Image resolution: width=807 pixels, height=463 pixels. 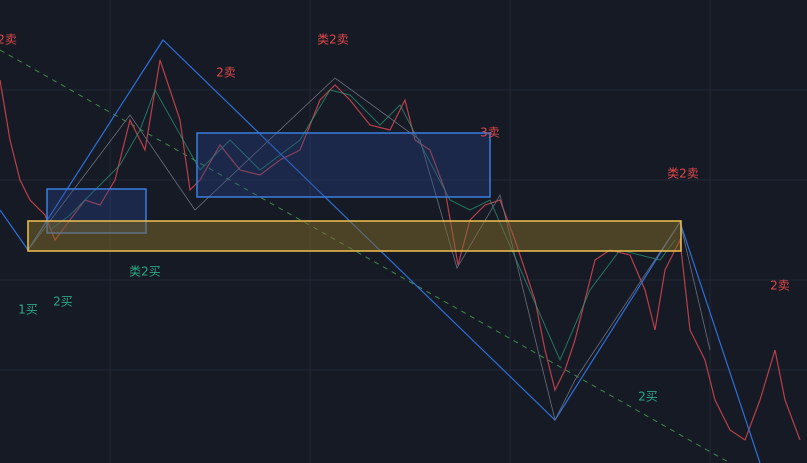 I want to click on annotation-label: 3卖, so click(x=490, y=133).